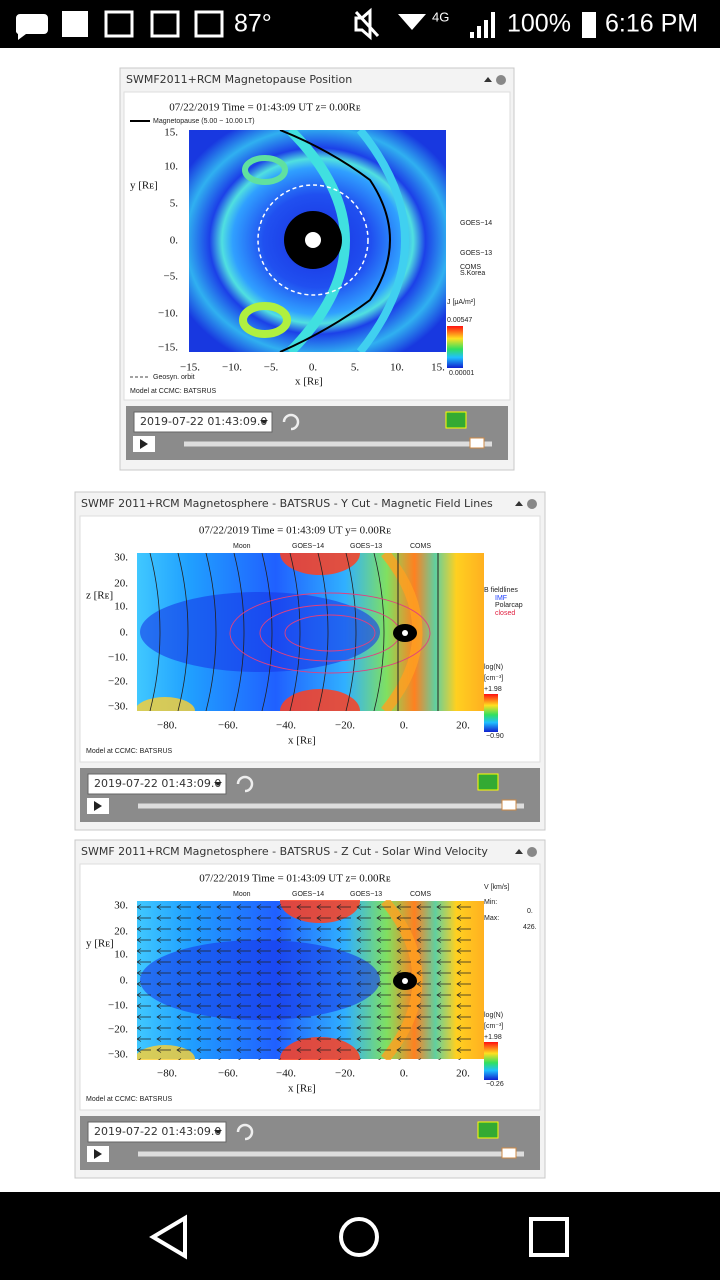  Describe the element at coordinates (168, 1237) in the screenshot. I see `back-button` at that location.